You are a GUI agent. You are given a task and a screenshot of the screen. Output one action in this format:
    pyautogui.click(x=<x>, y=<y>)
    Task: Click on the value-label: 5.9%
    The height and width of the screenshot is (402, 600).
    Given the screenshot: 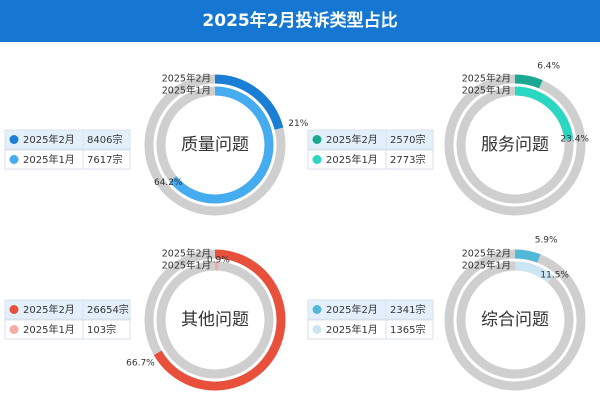 What is the action you would take?
    pyautogui.click(x=546, y=240)
    